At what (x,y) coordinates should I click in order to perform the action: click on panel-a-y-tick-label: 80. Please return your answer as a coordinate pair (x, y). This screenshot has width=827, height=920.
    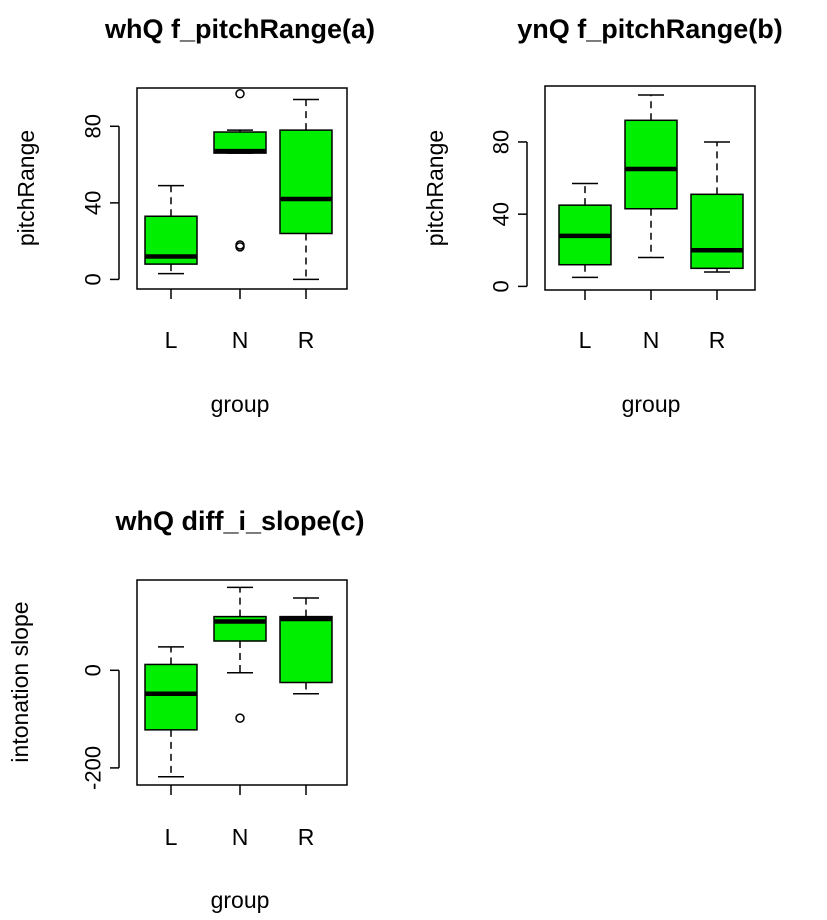
    Looking at the image, I should click on (93, 126).